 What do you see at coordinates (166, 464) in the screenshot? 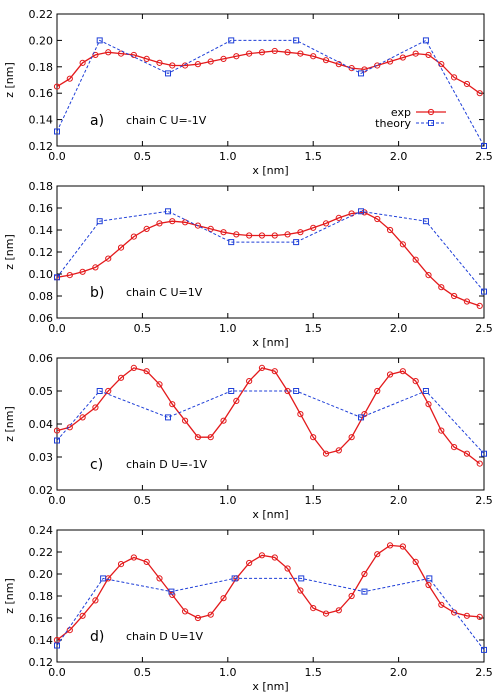
I see `panel-annotation: chain D U=-1V` at bounding box center [166, 464].